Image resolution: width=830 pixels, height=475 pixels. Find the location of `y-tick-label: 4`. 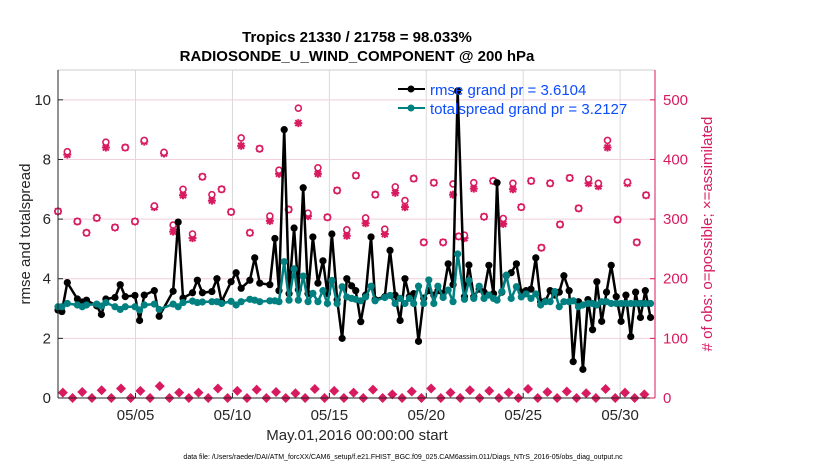

y-tick-label: 4 is located at coordinates (47, 279).